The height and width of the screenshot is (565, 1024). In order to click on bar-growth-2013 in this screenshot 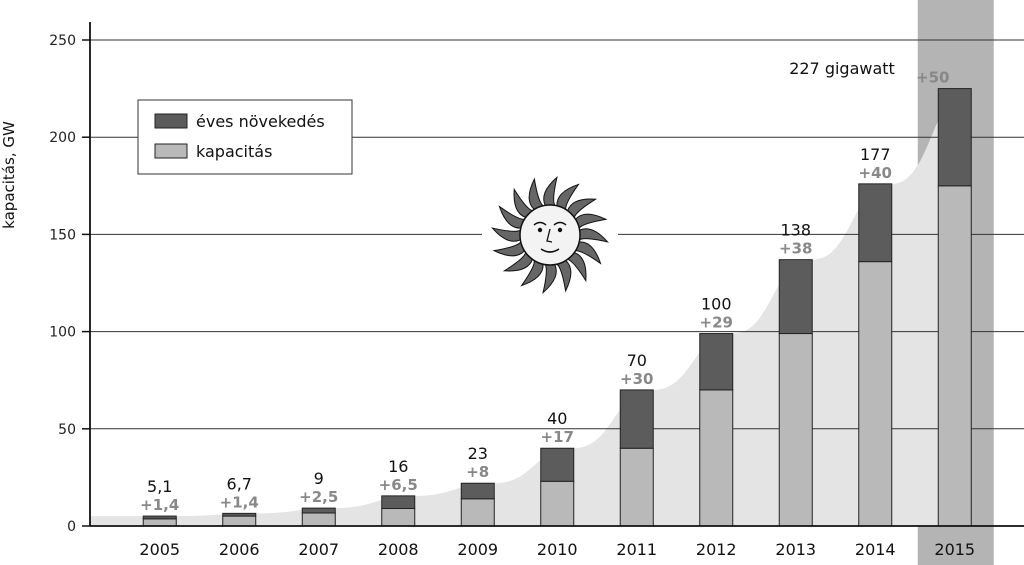, I will do `click(795, 297)`.